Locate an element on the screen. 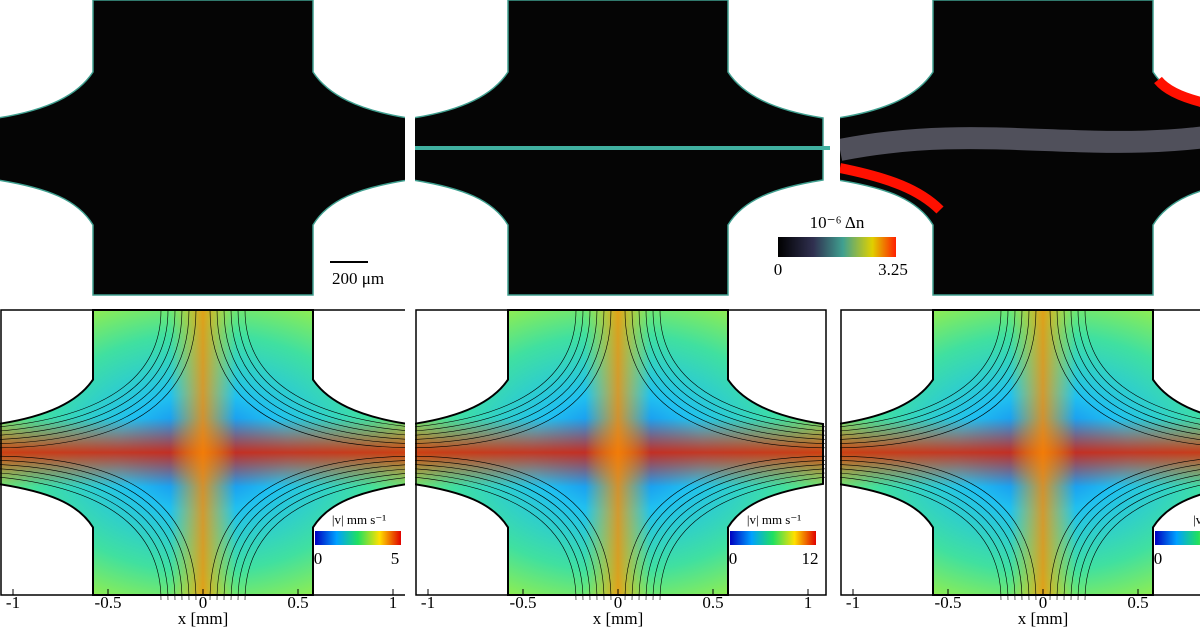 Image resolution: width=1200 pixels, height=630 pixels. x-tick-label: 1 is located at coordinates (808, 602).